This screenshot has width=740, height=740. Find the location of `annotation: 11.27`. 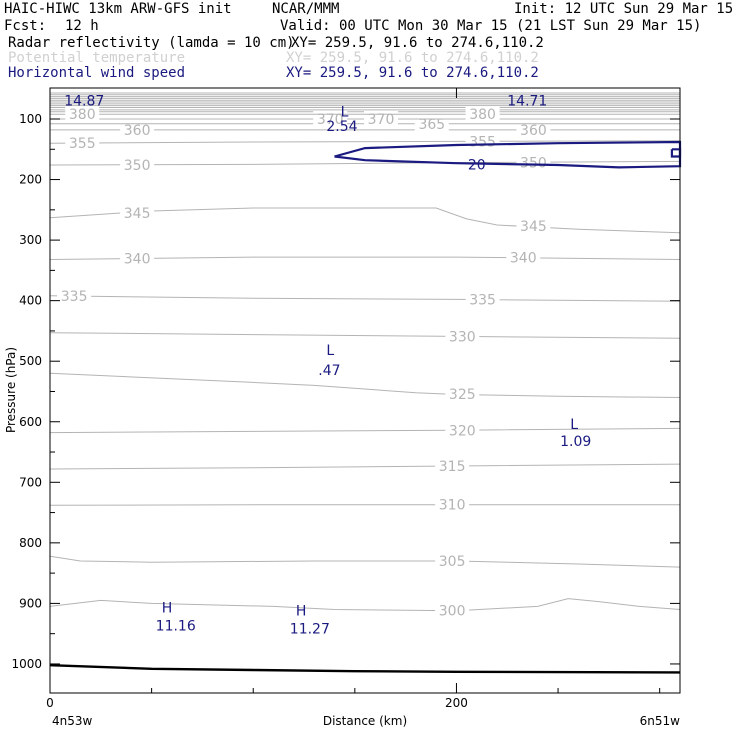

annotation: 11.27 is located at coordinates (310, 630).